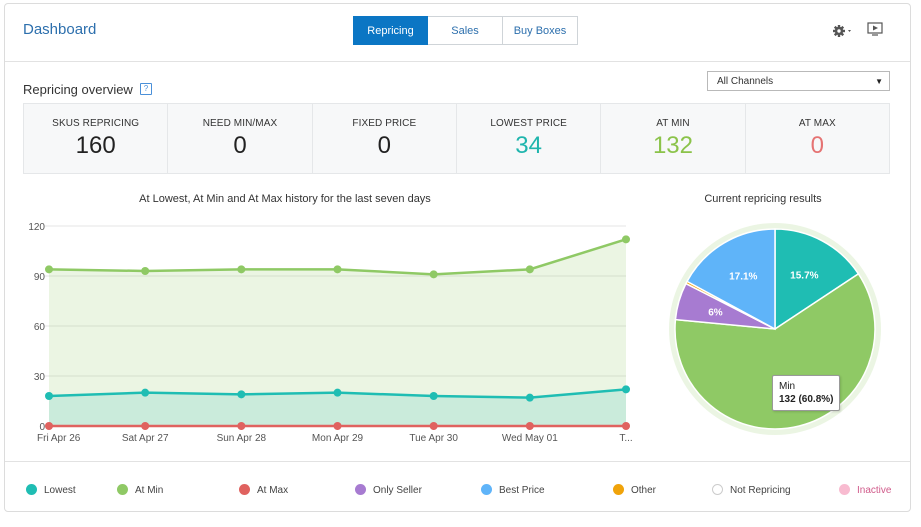  What do you see at coordinates (874, 490) in the screenshot?
I see `legend-label: Inactive` at bounding box center [874, 490].